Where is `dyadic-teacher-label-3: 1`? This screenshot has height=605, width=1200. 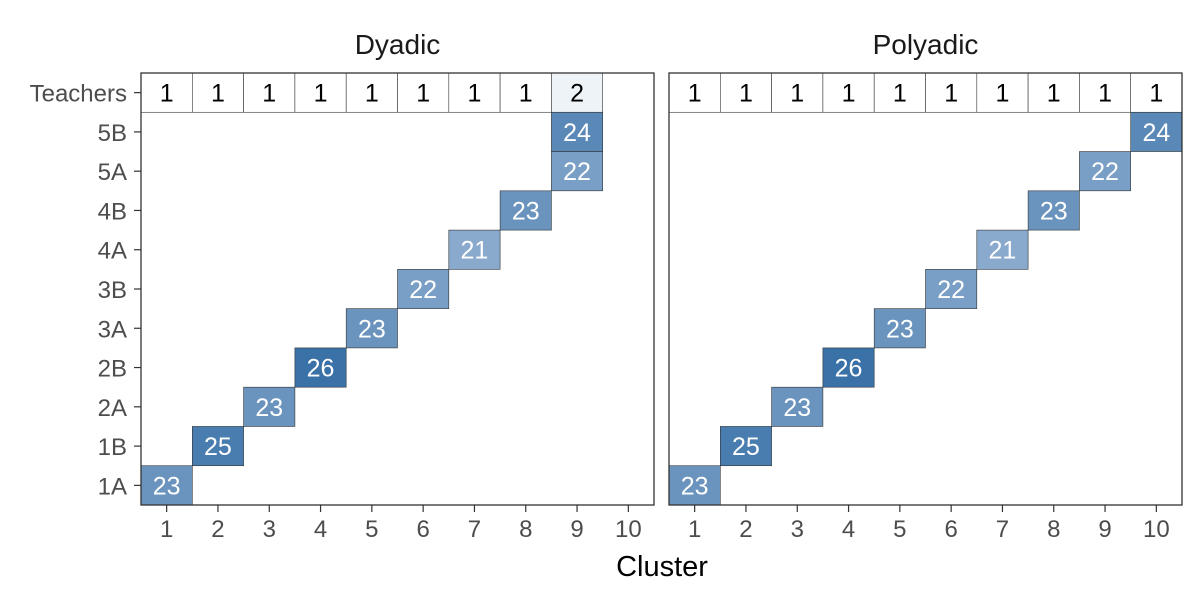 dyadic-teacher-label-3: 1 is located at coordinates (269, 94).